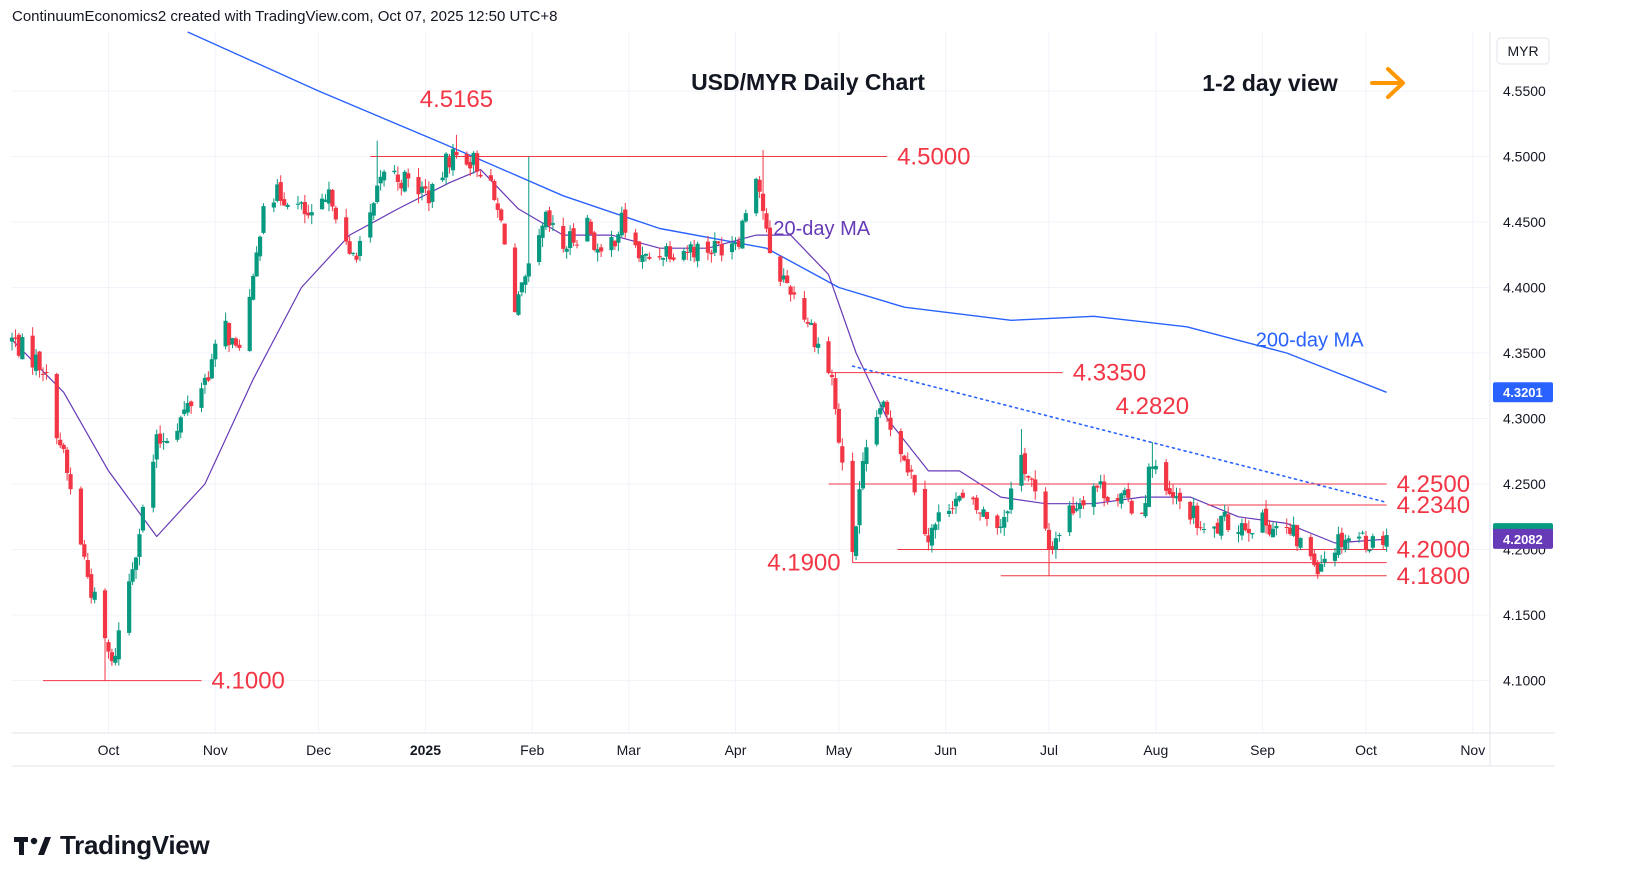  What do you see at coordinates (803, 563) in the screenshot?
I see `level-label: 4.1900` at bounding box center [803, 563].